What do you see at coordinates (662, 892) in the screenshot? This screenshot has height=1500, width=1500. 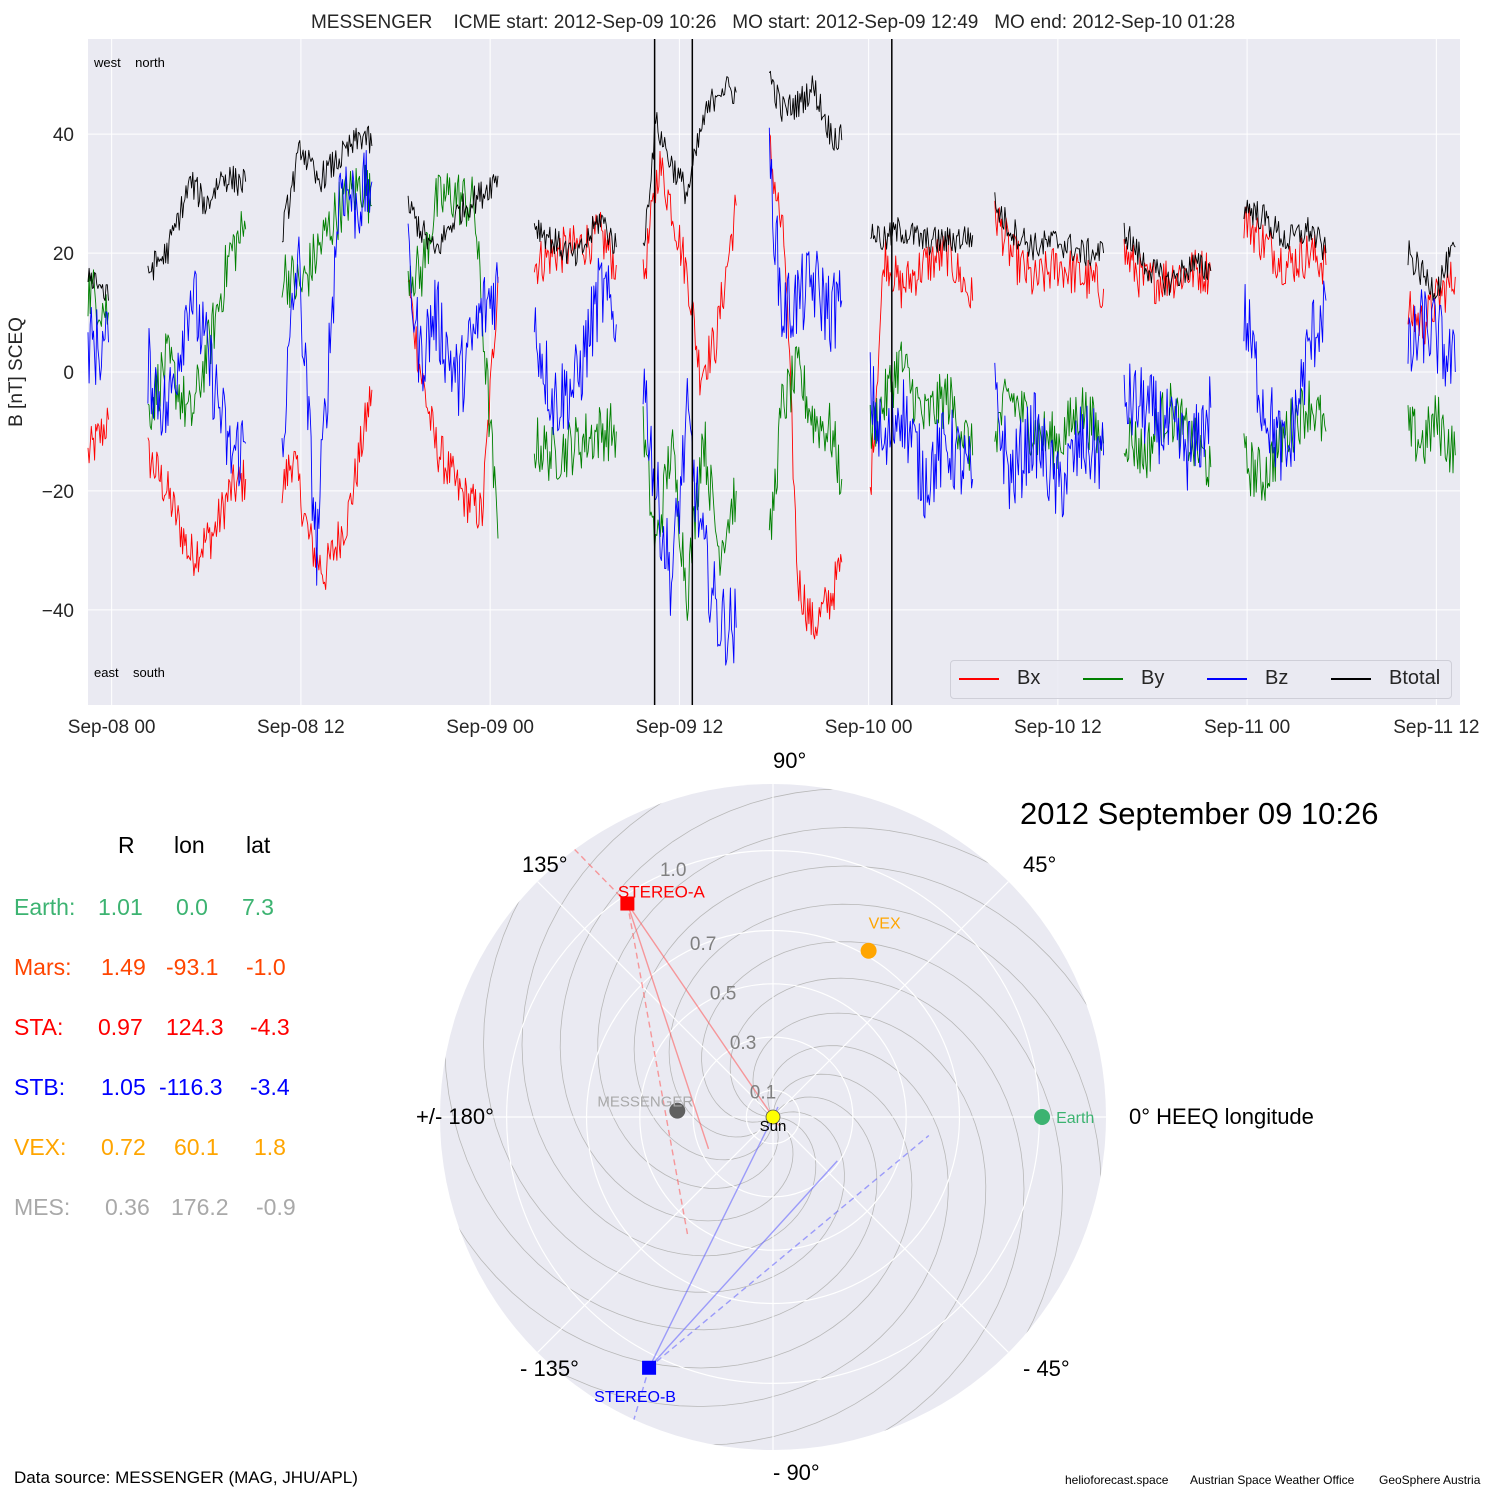 I see `stereo-a-label: STEREO-A` at bounding box center [662, 892].